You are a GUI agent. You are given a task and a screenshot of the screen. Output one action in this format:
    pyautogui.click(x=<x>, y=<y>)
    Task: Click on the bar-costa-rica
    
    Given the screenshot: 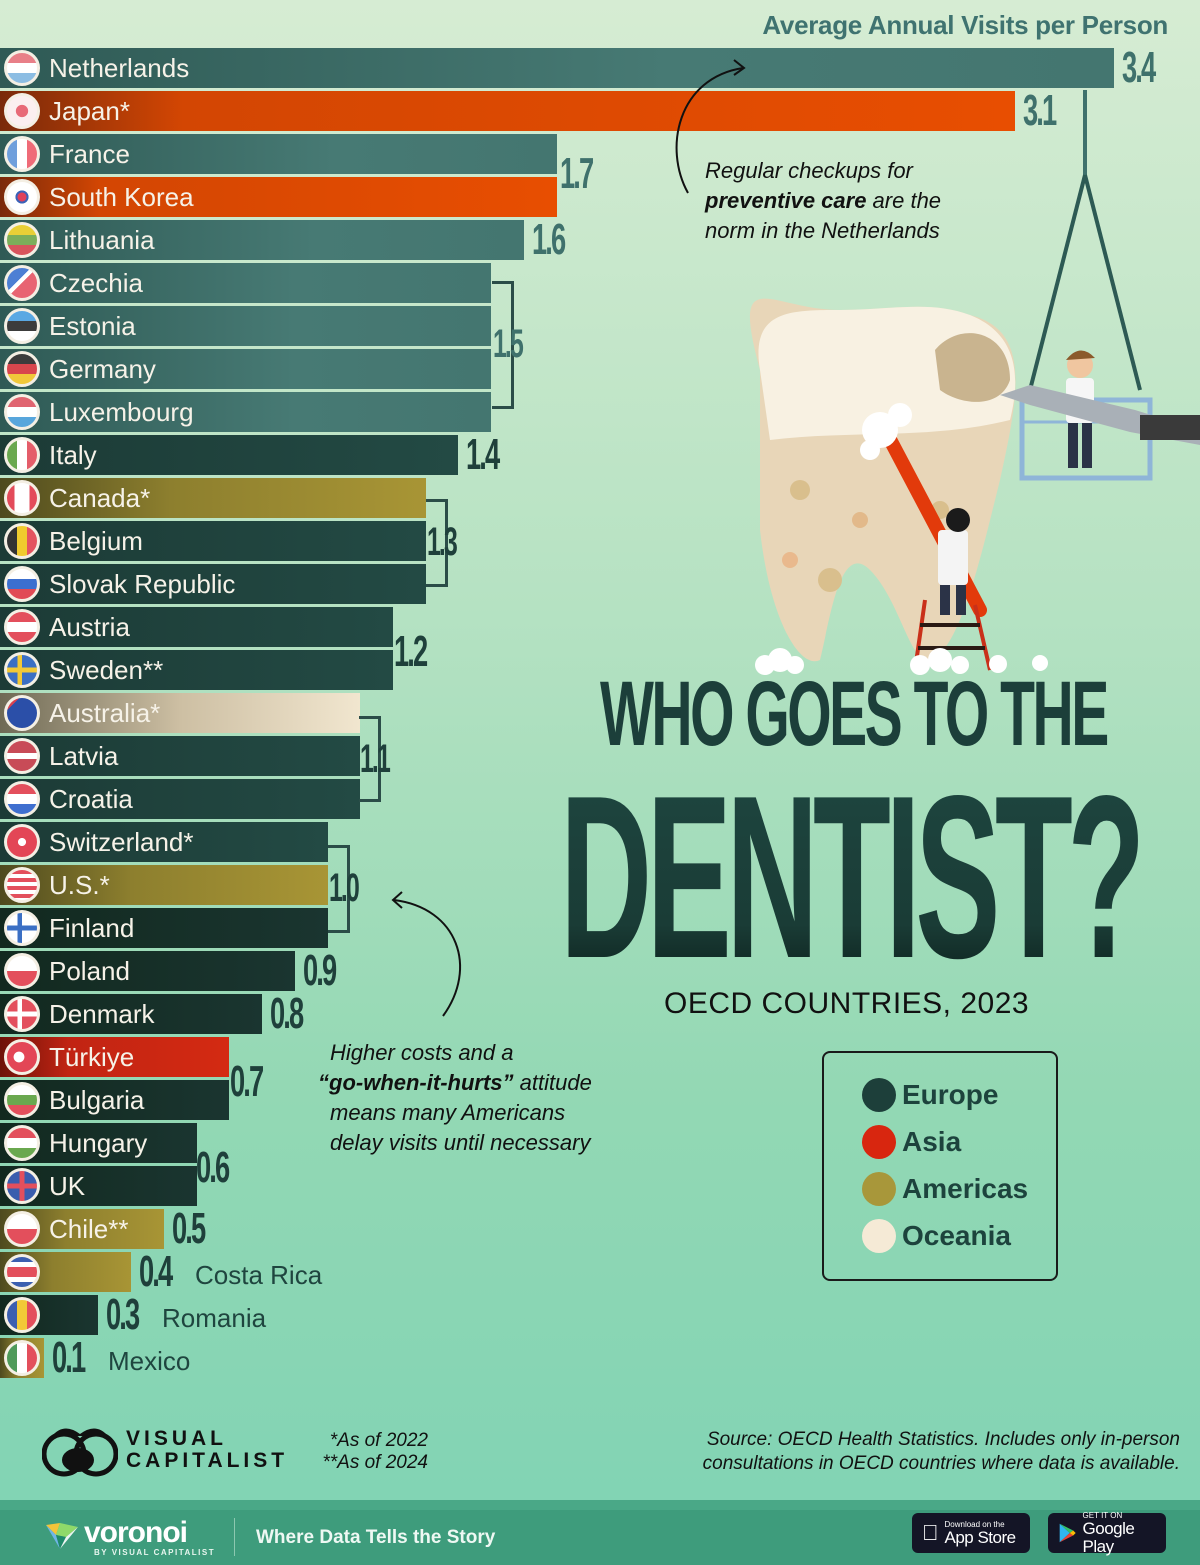 What is the action you would take?
    pyautogui.click(x=65, y=1272)
    